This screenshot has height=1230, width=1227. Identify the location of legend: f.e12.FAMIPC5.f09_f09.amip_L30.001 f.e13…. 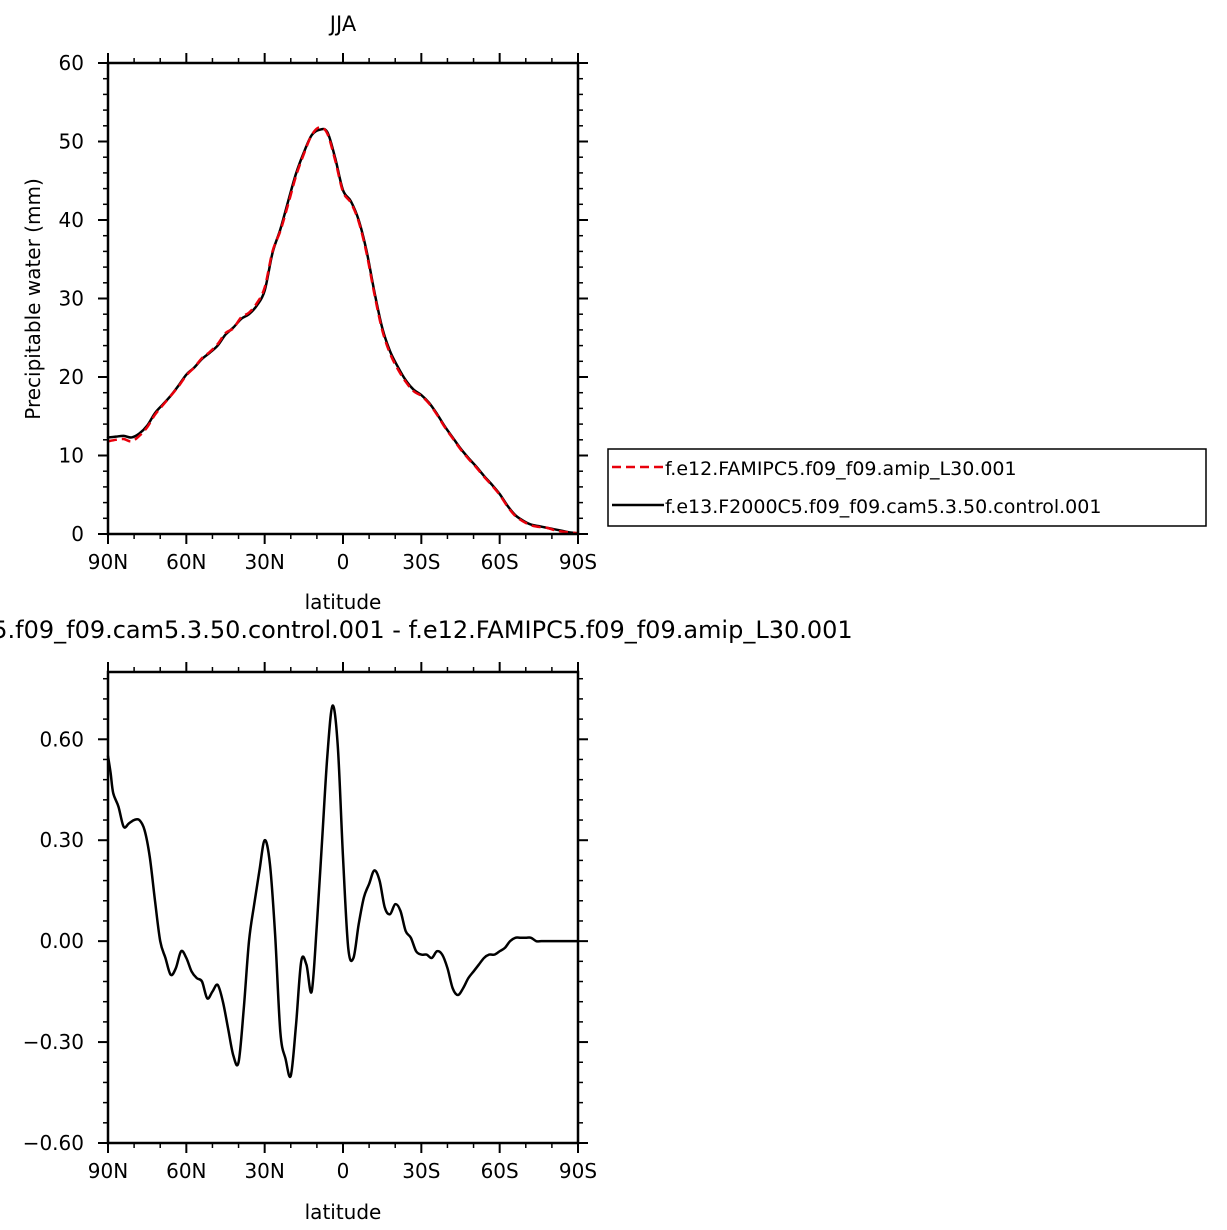
(907, 487).